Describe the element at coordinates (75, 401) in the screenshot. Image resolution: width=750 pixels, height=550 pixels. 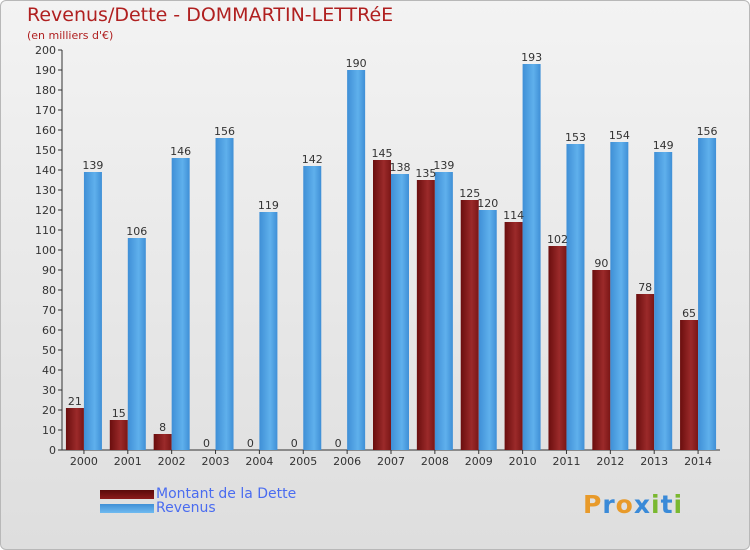
I see `data-label-debt: 21` at that location.